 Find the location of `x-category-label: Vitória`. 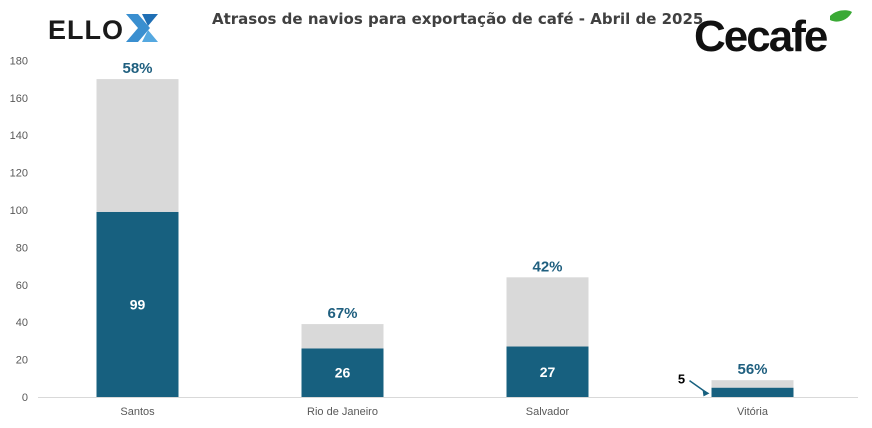

x-category-label: Vitória is located at coordinates (753, 412).